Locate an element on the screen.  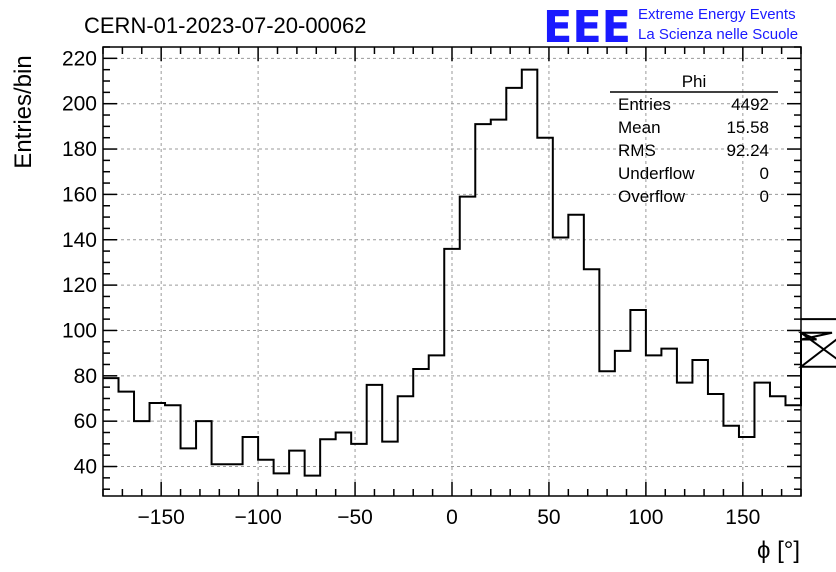
x-tick-label: 50 is located at coordinates (548, 517).